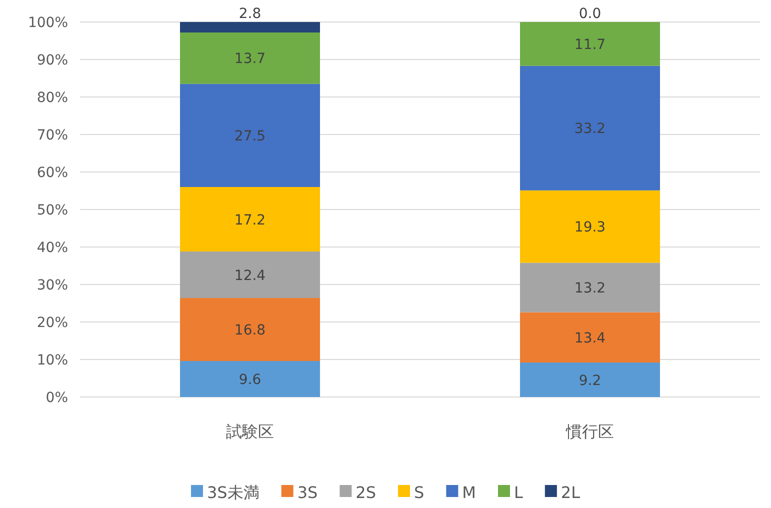  What do you see at coordinates (518, 492) in the screenshot?
I see `legend-label: L` at bounding box center [518, 492].